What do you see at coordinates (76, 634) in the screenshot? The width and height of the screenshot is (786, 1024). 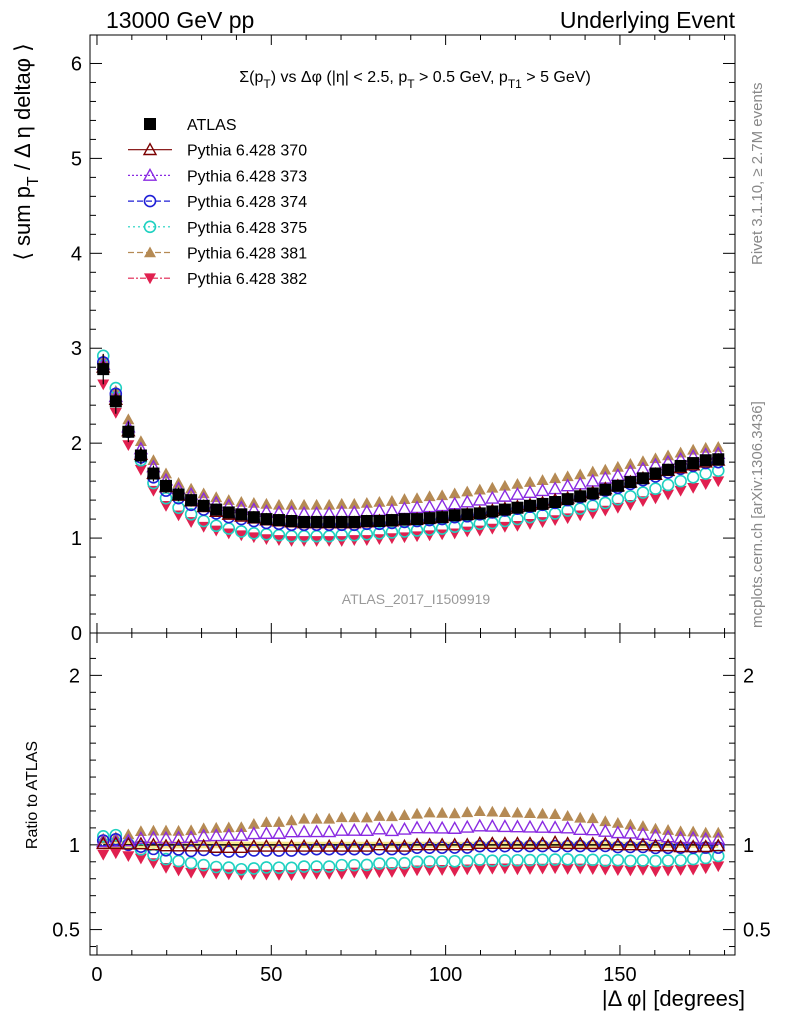 I see `y-tick-label: 0` at bounding box center [76, 634].